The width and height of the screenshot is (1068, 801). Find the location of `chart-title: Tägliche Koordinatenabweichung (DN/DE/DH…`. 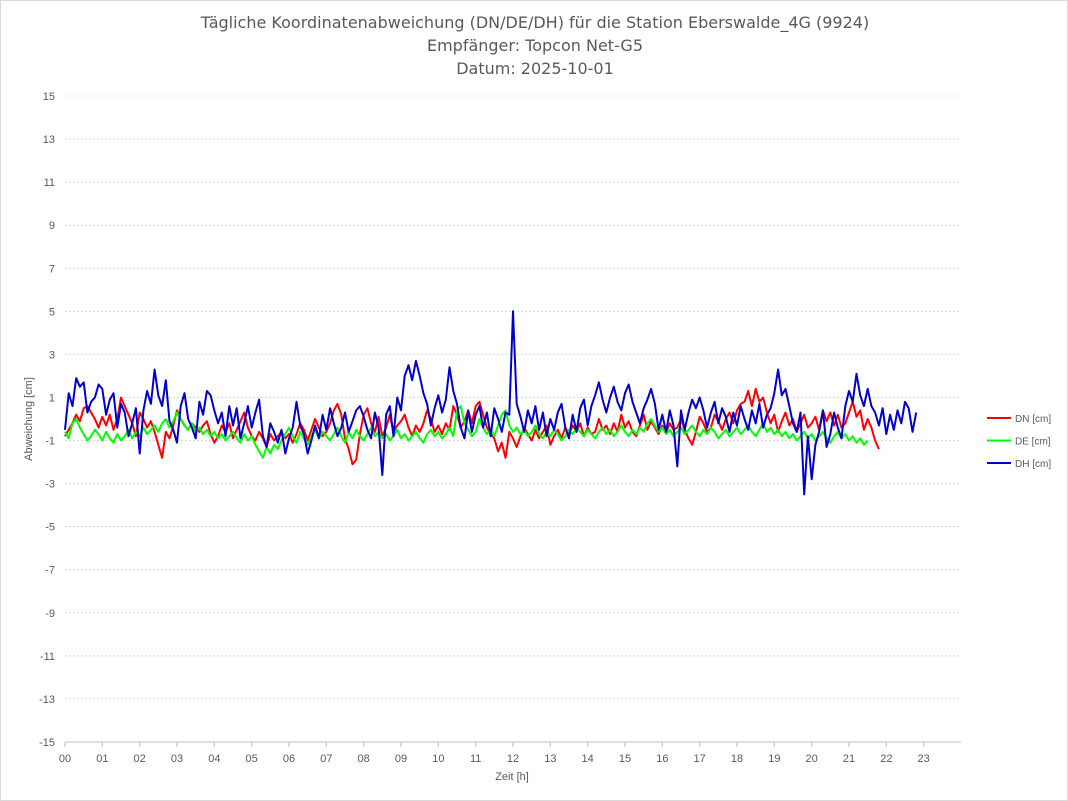

chart-title: Tägliche Koordinatenabweichung (DN/DE/DH… is located at coordinates (535, 22).